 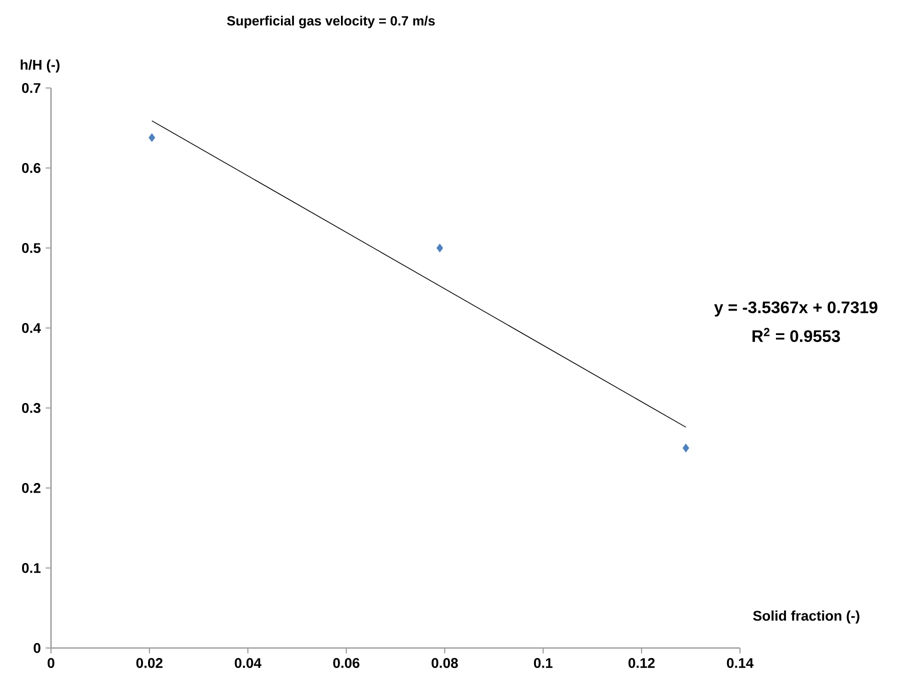 I want to click on x-tick-label: 0.14, so click(x=740, y=663).